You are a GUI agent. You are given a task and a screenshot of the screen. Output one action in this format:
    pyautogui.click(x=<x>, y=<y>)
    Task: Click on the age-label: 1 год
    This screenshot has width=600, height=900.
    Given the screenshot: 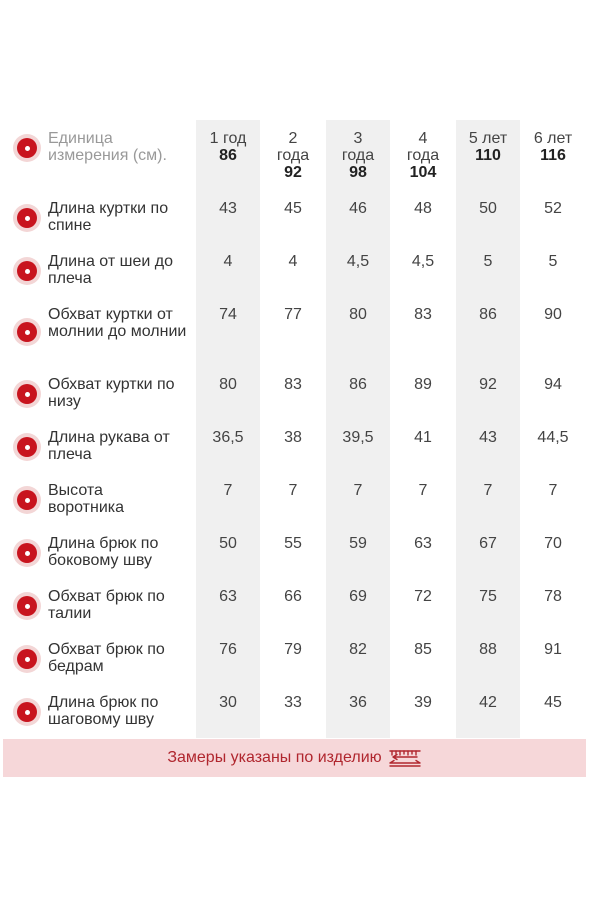 What is the action you would take?
    pyautogui.click(x=228, y=138)
    